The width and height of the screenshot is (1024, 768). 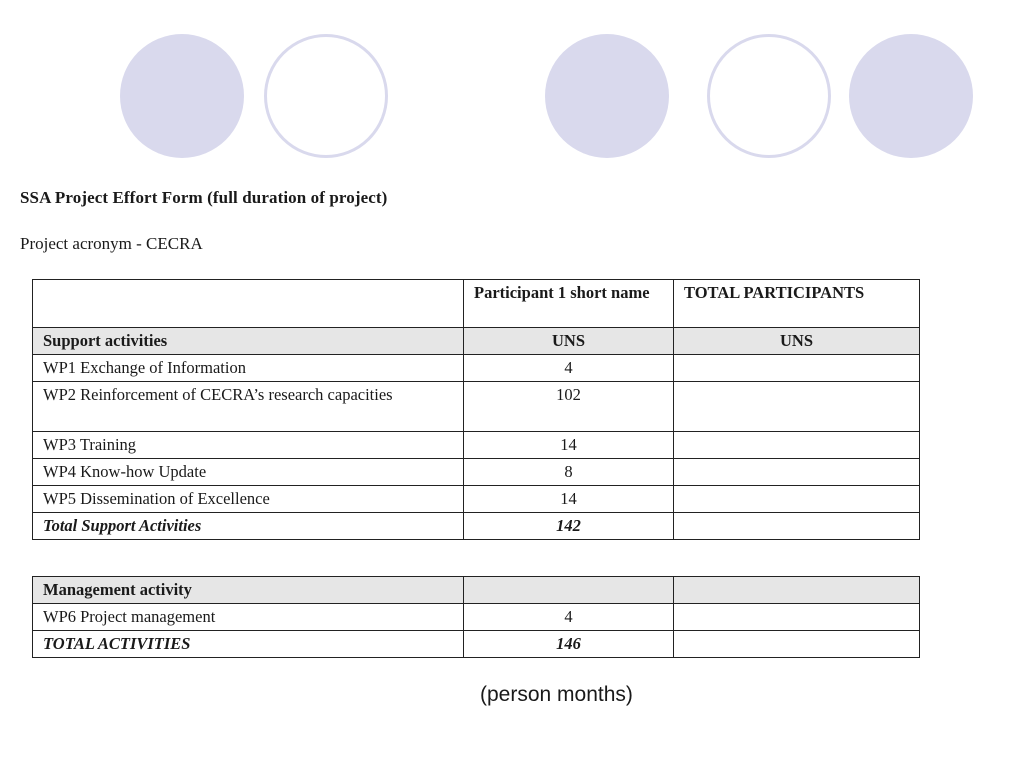 I want to click on activity-name: WP4 Know-how Update, so click(x=248, y=472).